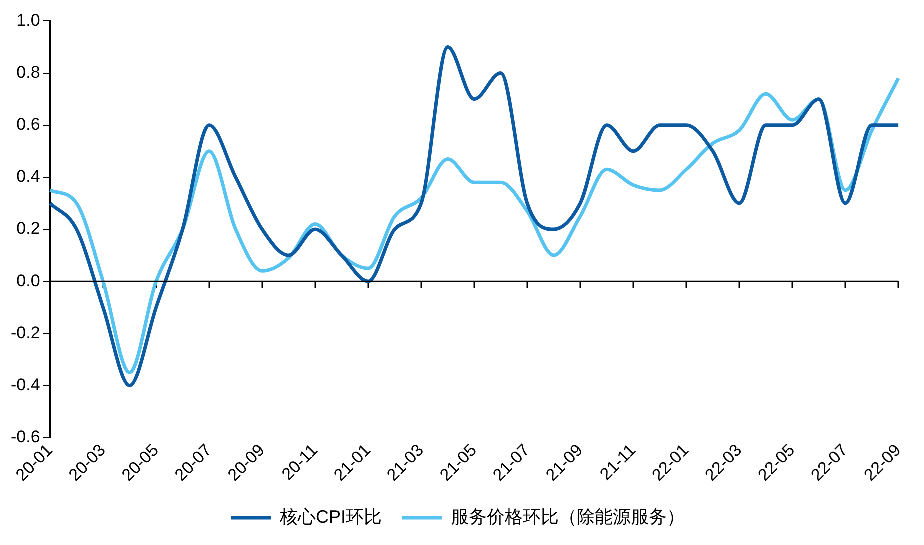 Image resolution: width=924 pixels, height=545 pixels. I want to click on y-tick-label: -0.2, so click(25, 332).